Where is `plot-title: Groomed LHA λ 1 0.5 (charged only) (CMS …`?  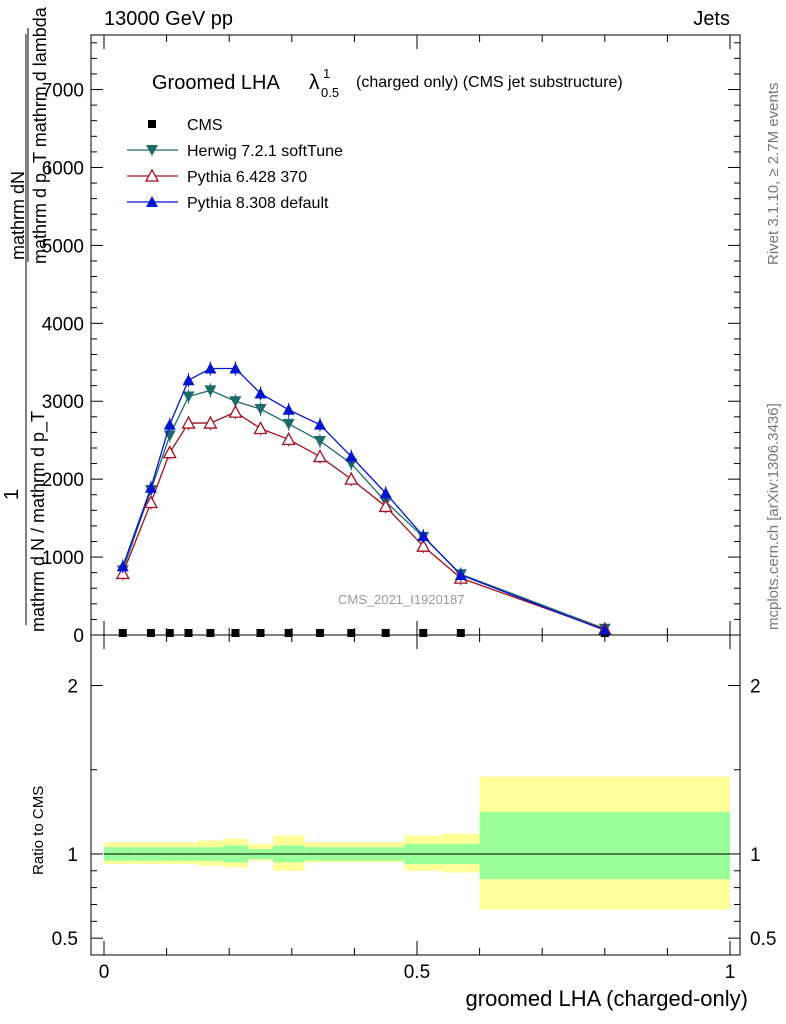
plot-title: Groomed LHA λ 1 0.5 (charged only) (CMS … is located at coordinates (387, 83).